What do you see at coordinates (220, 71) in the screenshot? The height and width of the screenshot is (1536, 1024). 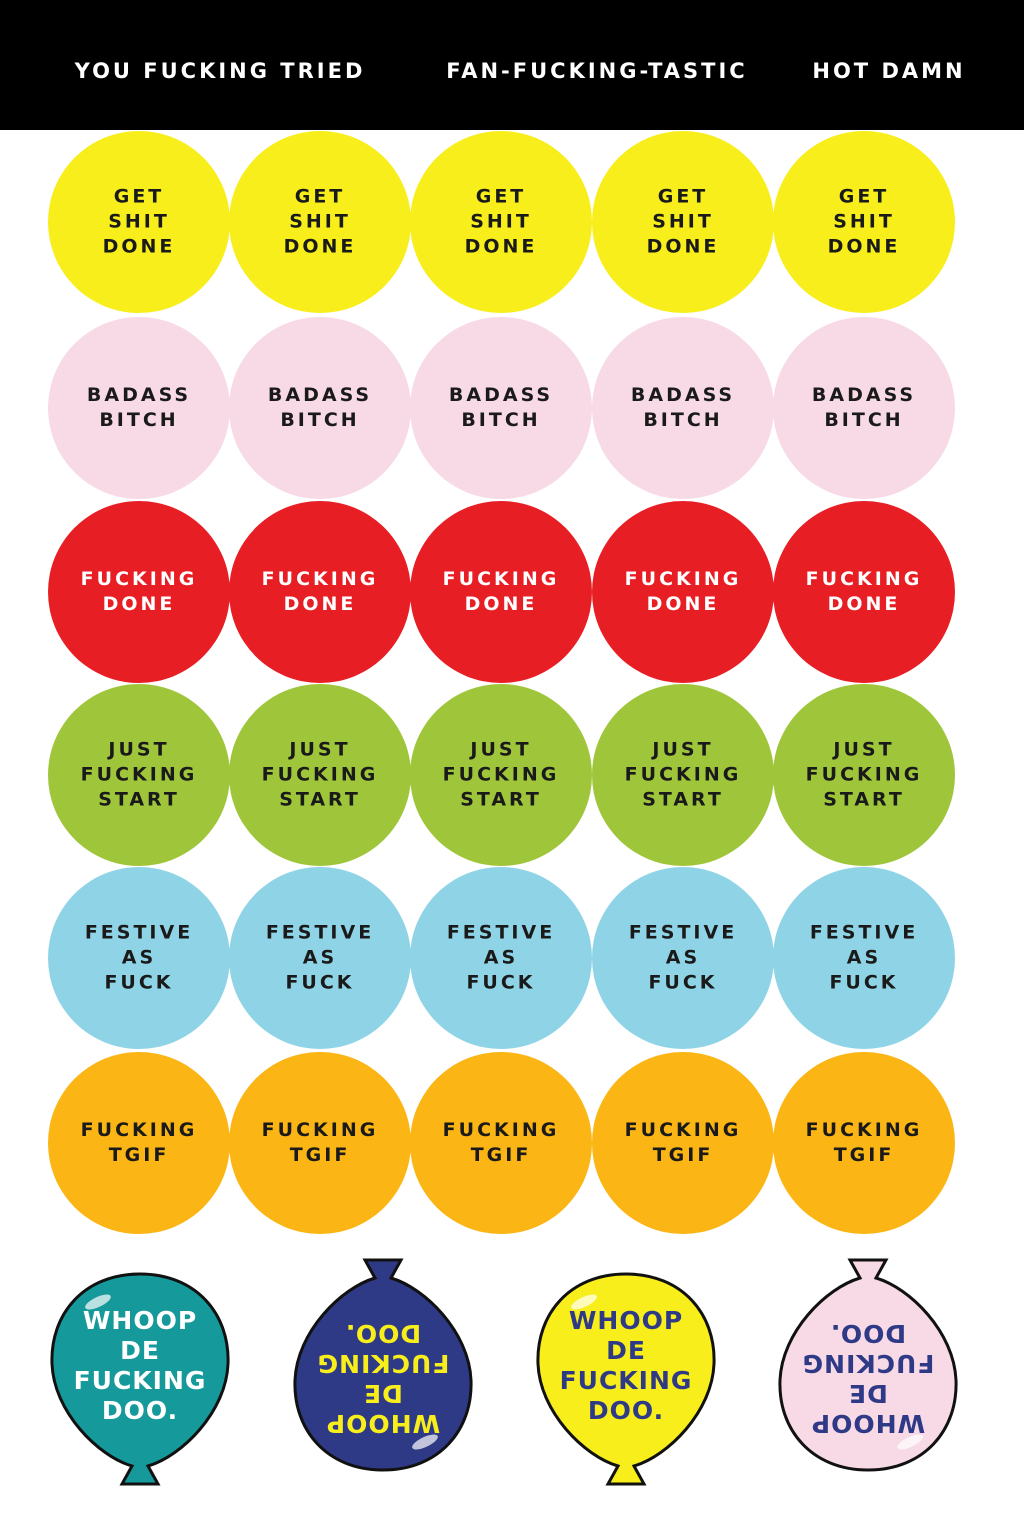 I see `header-label: YOU FUCKING TRIED` at bounding box center [220, 71].